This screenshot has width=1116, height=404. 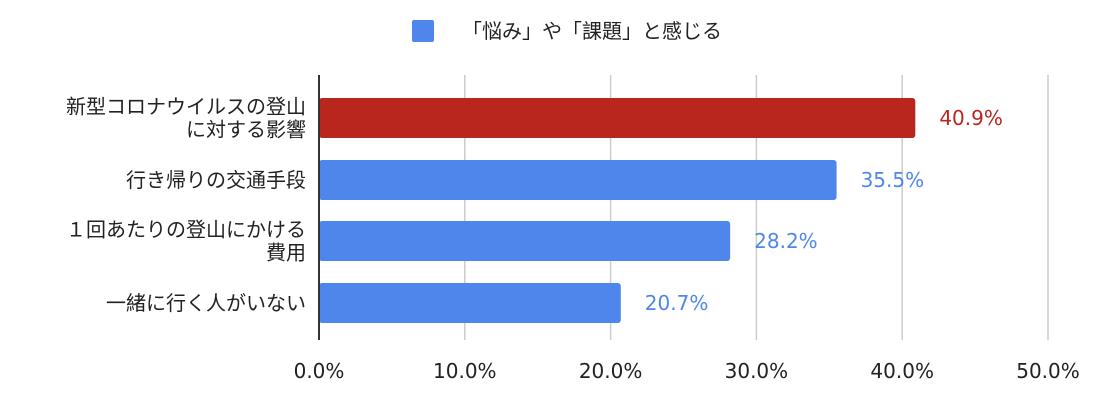 What do you see at coordinates (971, 118) in the screenshot?
I see `data-label: 40.9%` at bounding box center [971, 118].